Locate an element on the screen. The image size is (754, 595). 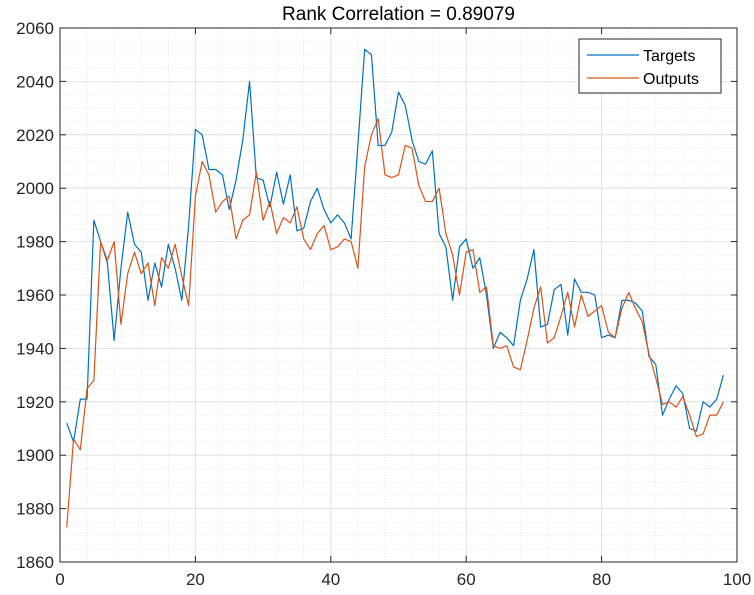
y-tick-label: 2040 is located at coordinates (35, 81).